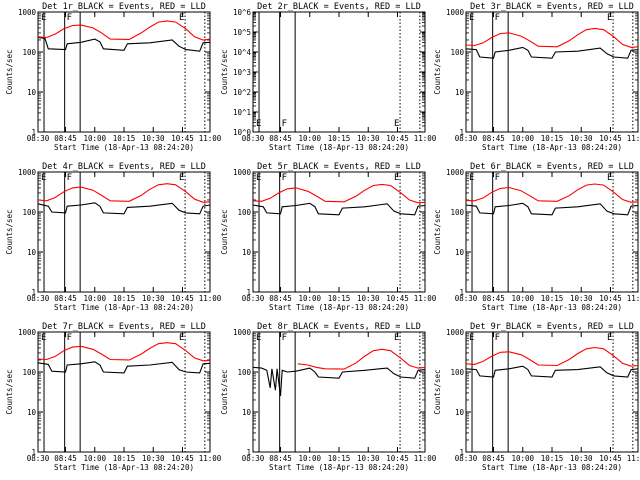 This screenshot has height=480, width=640. I want to click on panel-title: Det 6r_BLACK = Events, RED = LLD, so click(552, 167).